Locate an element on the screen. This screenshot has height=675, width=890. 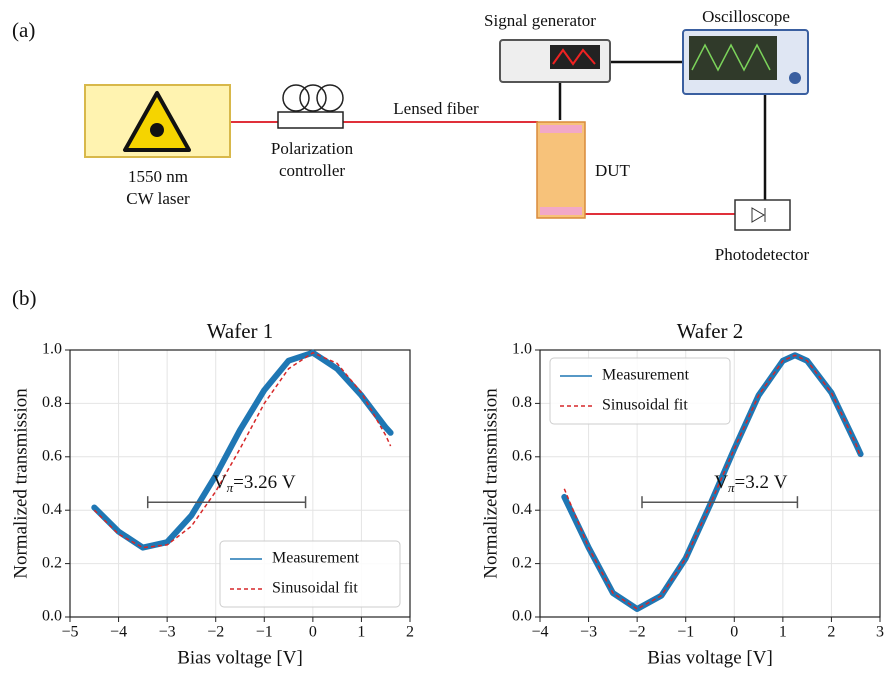
chart-title: Wafer 1 is located at coordinates (240, 331).